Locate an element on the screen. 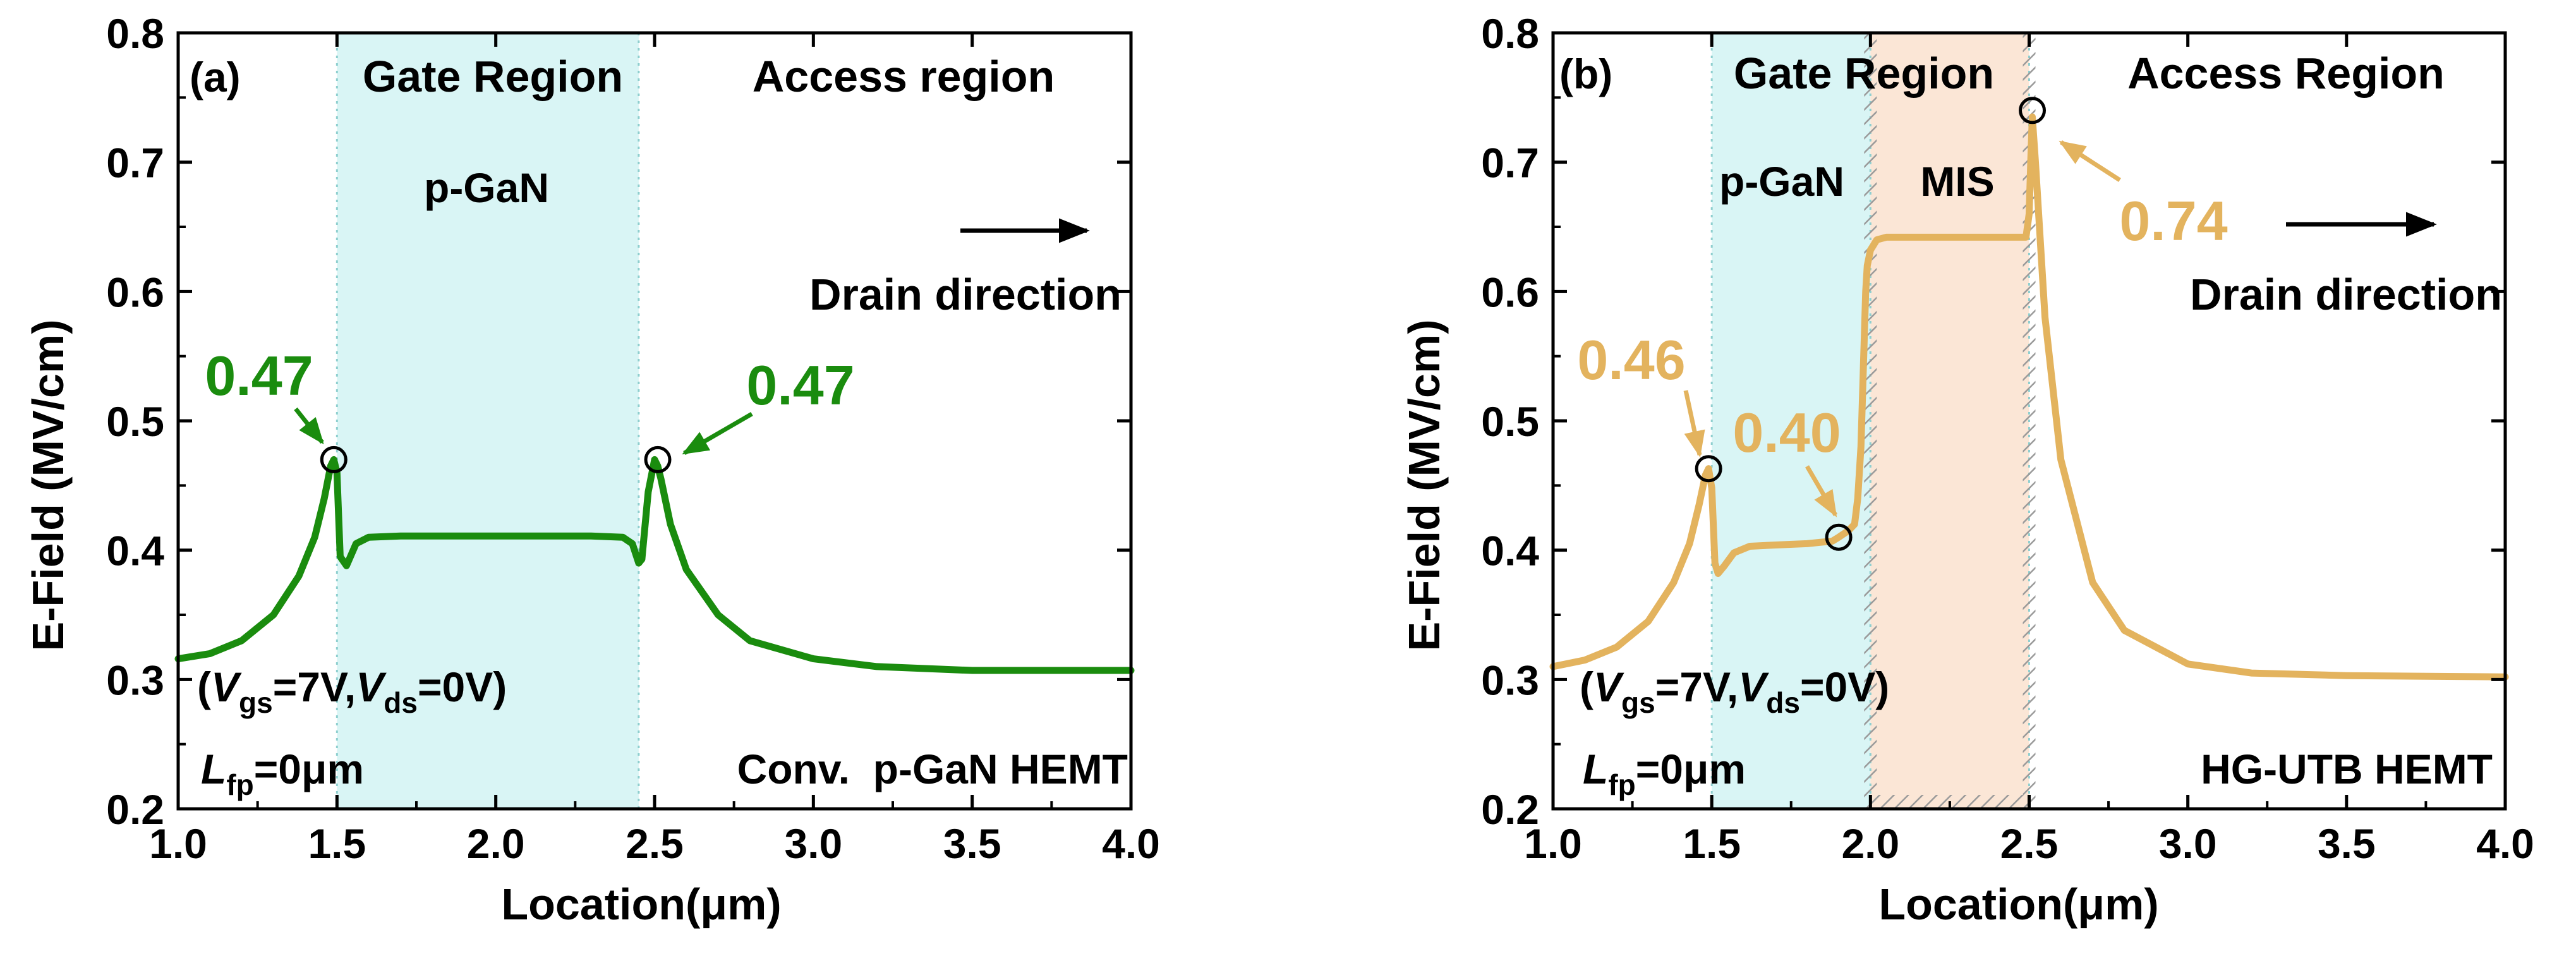 The image size is (2576, 963). panel-a-drain-direction-label: Drain direction is located at coordinates (965, 294).